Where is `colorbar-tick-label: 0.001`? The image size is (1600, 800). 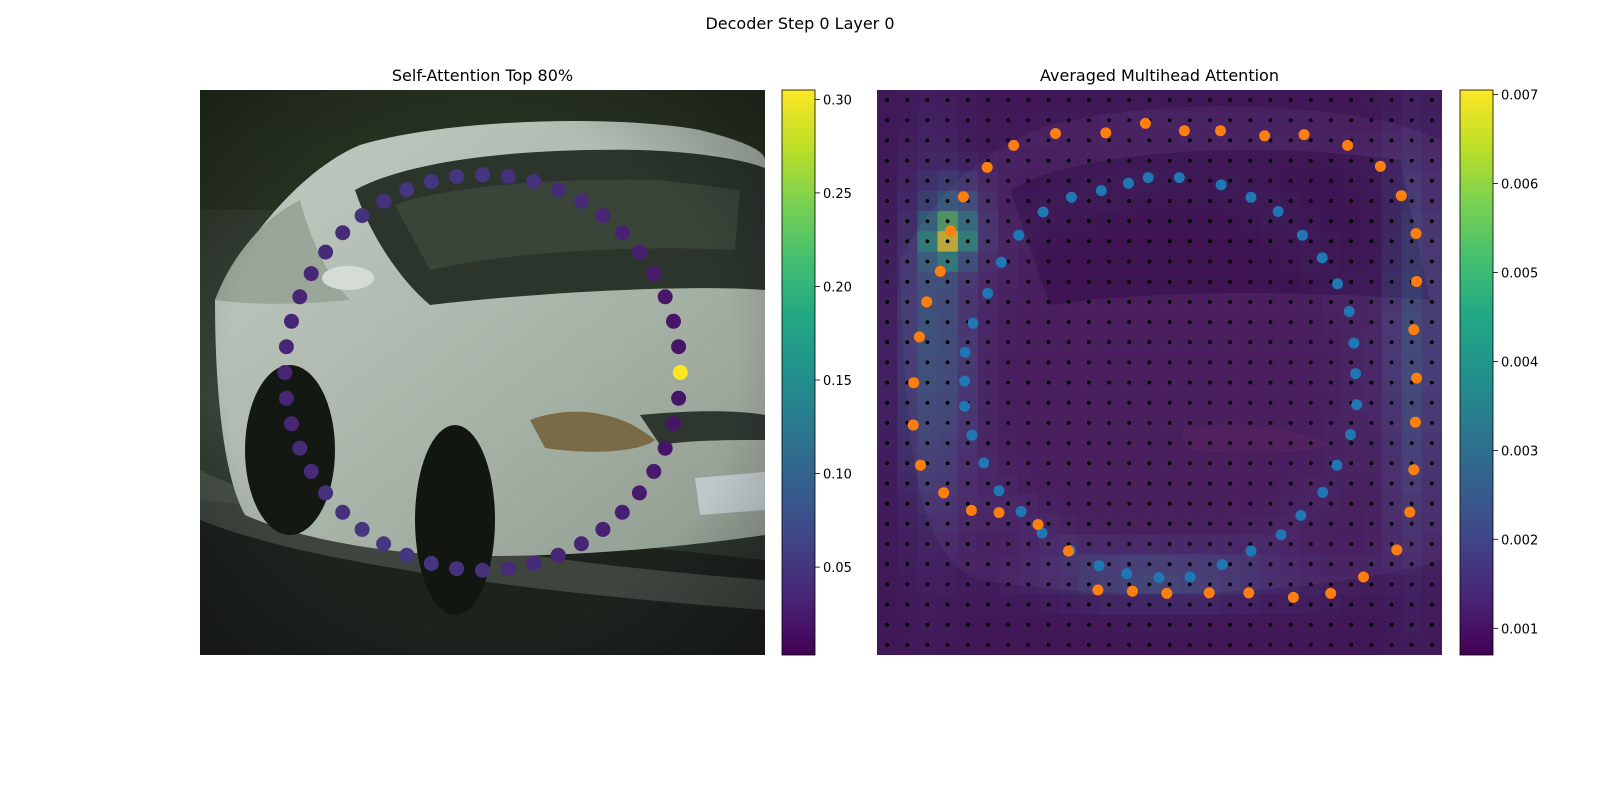
colorbar-tick-label: 0.001 is located at coordinates (1519, 629).